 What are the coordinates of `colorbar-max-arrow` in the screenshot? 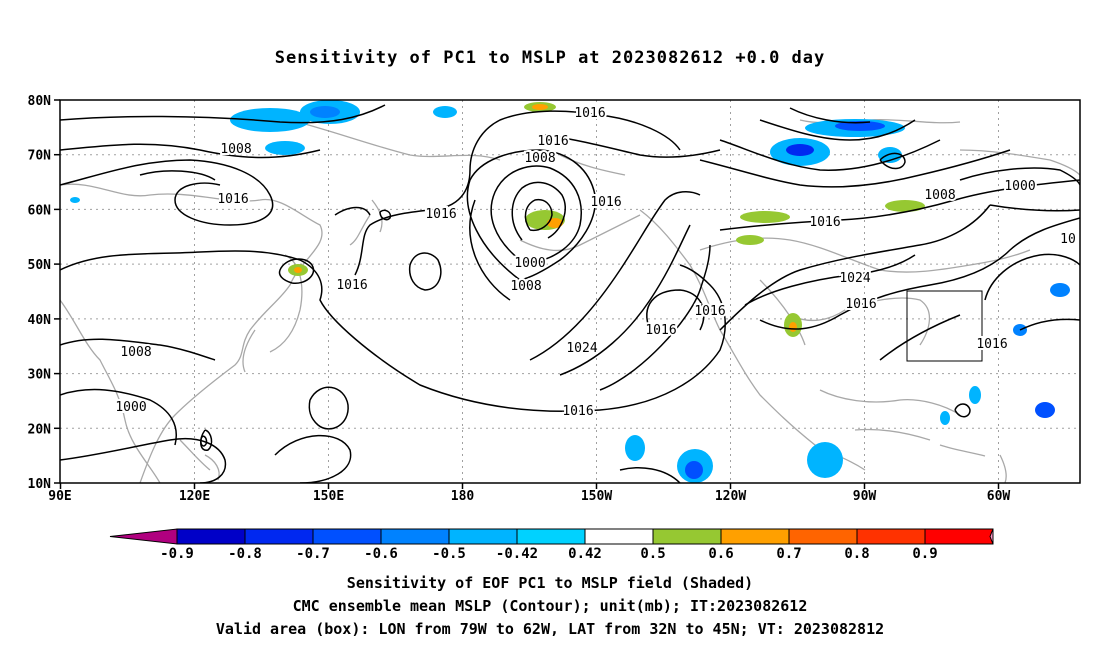 It's located at (991, 536).